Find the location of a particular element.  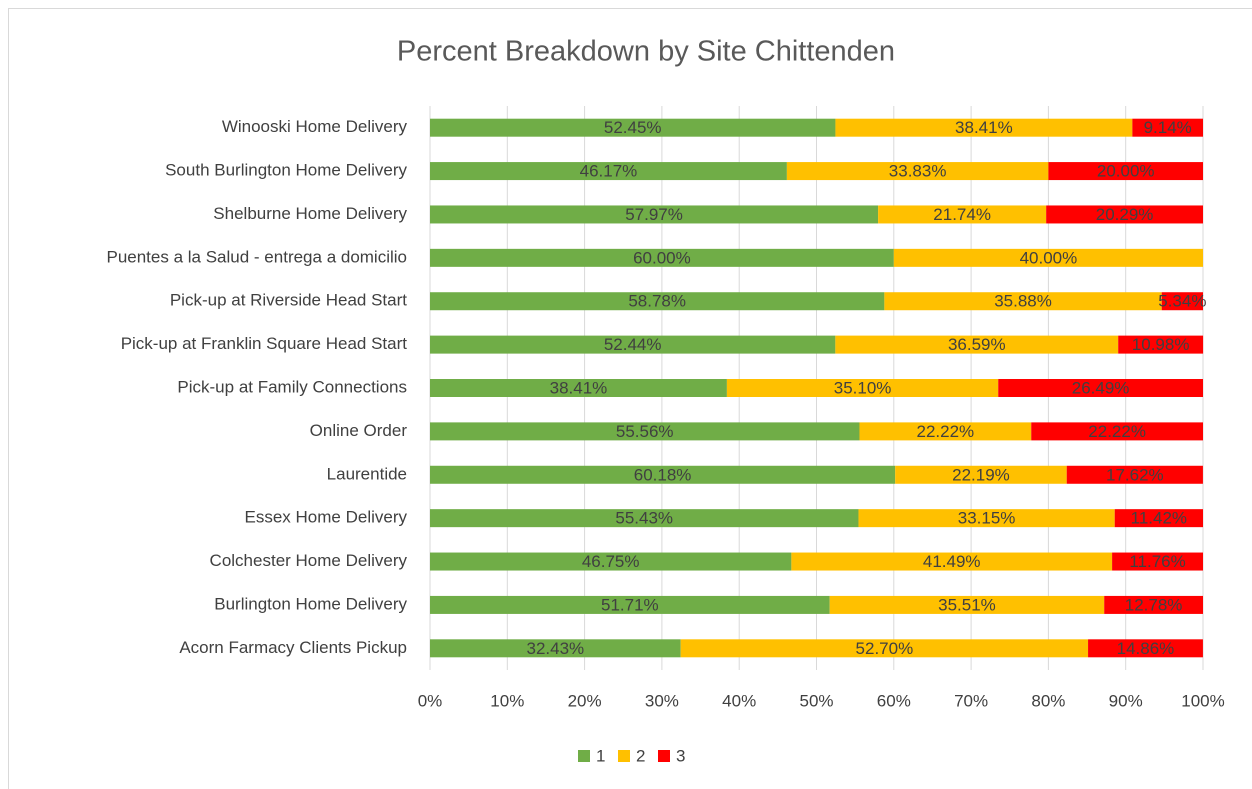

data-label: 60.00% is located at coordinates (662, 257).